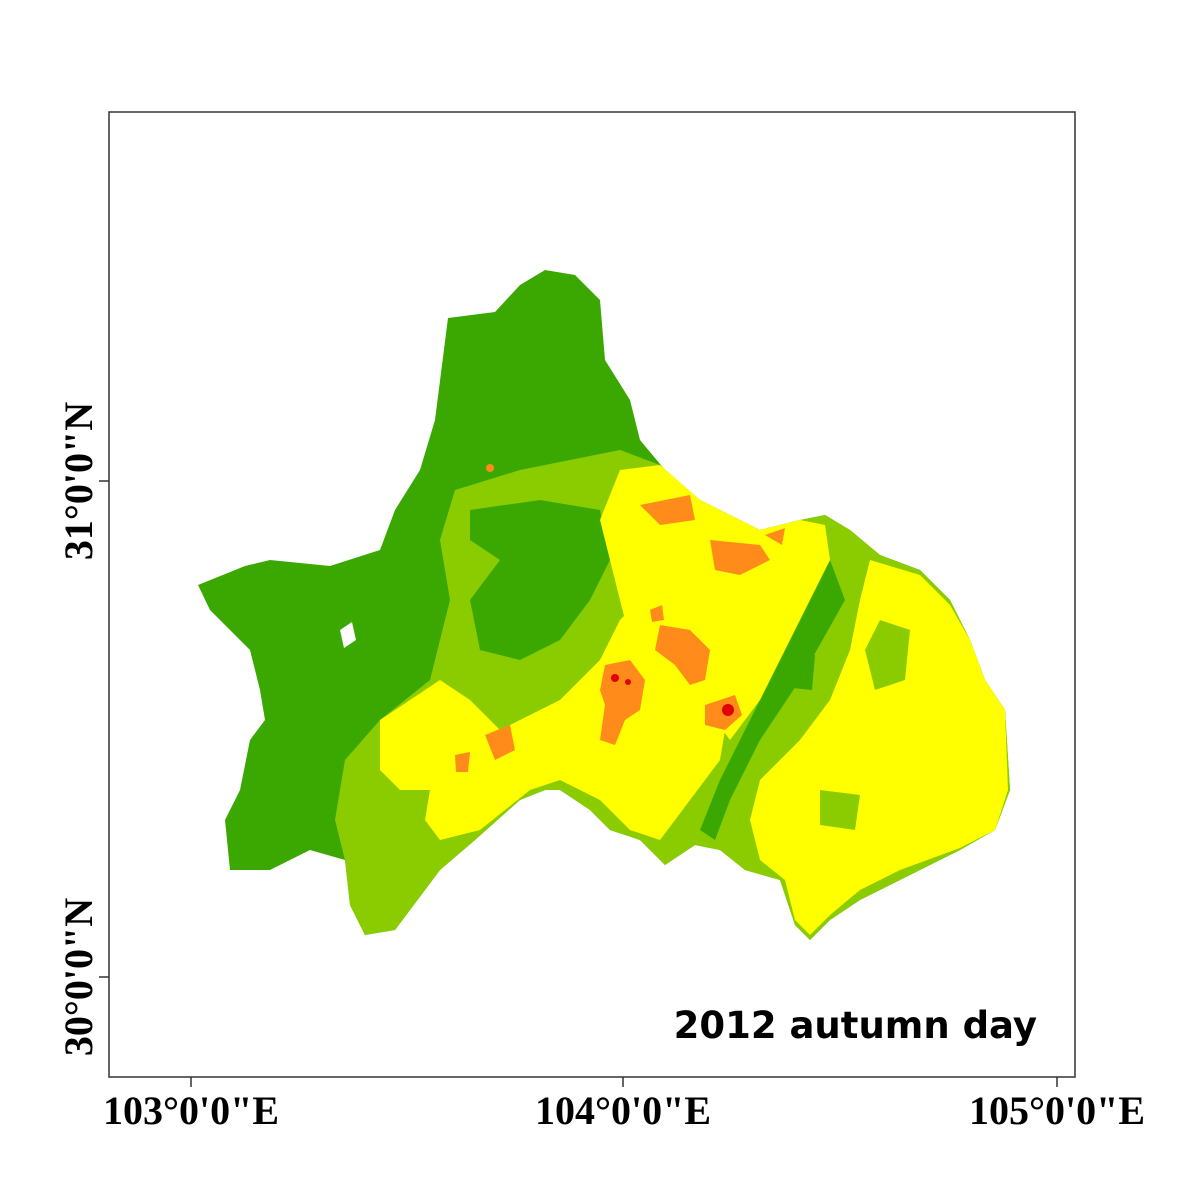  I want to click on region-dark-green-band, so click(772, 700).